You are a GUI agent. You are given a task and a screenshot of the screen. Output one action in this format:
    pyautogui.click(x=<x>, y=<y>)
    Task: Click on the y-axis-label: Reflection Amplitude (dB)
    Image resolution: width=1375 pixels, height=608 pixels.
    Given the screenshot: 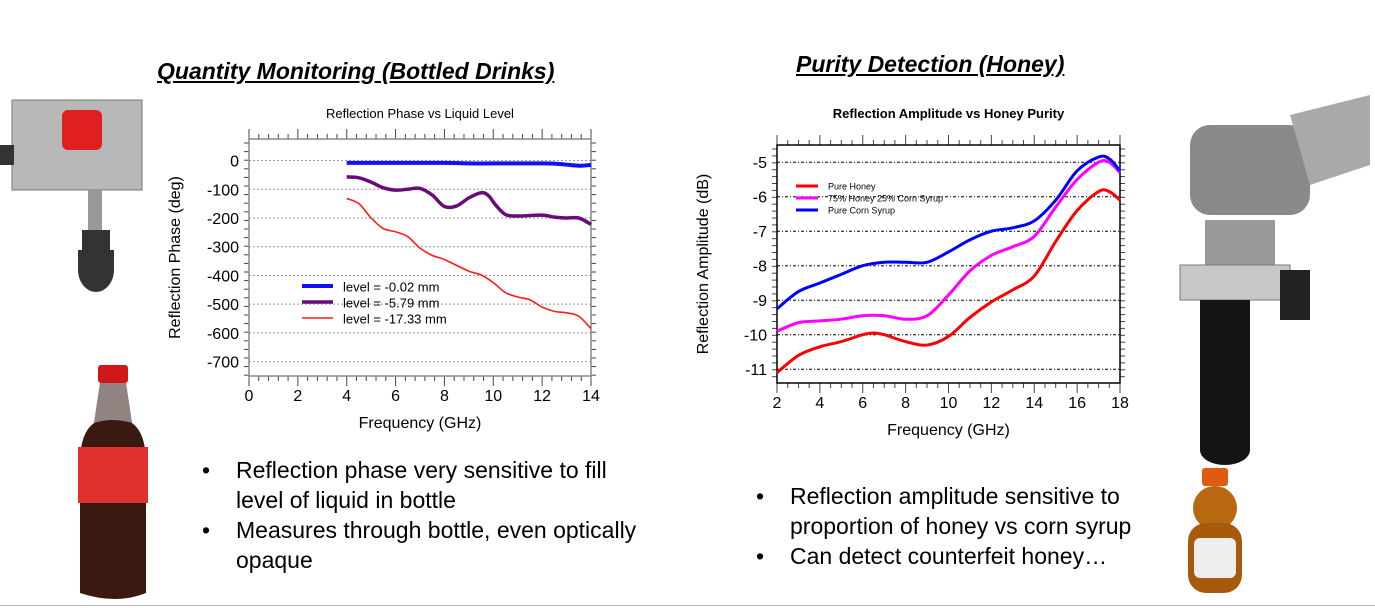 What is the action you would take?
    pyautogui.click(x=703, y=264)
    